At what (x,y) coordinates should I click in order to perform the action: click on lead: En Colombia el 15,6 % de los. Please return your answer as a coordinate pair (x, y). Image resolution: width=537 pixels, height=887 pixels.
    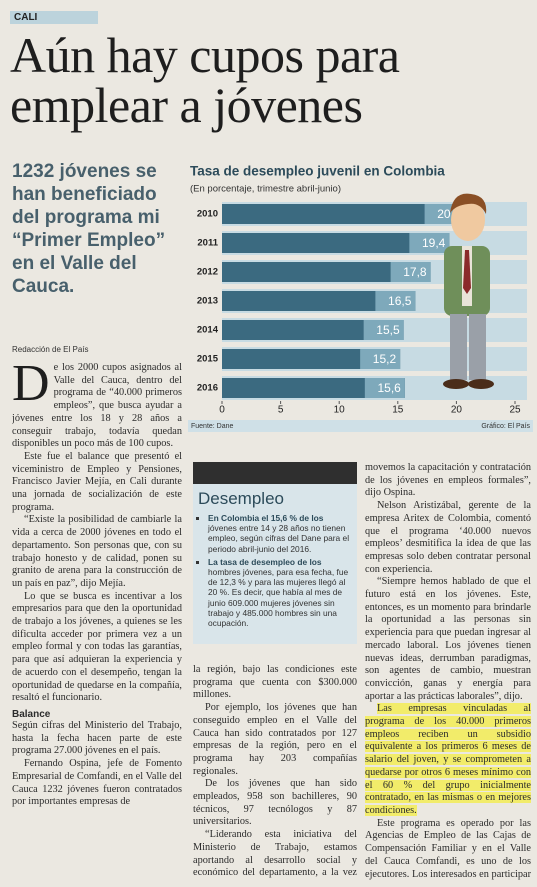
    Looking at the image, I should click on (266, 518).